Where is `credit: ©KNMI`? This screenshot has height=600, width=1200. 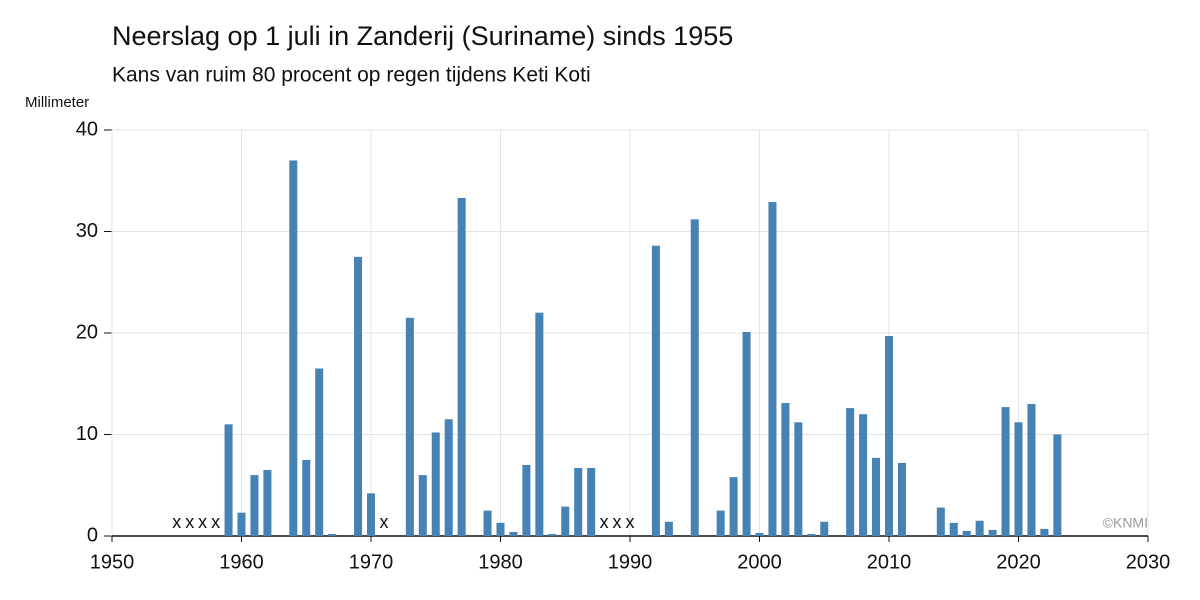
credit: ©KNMI is located at coordinates (1125, 523).